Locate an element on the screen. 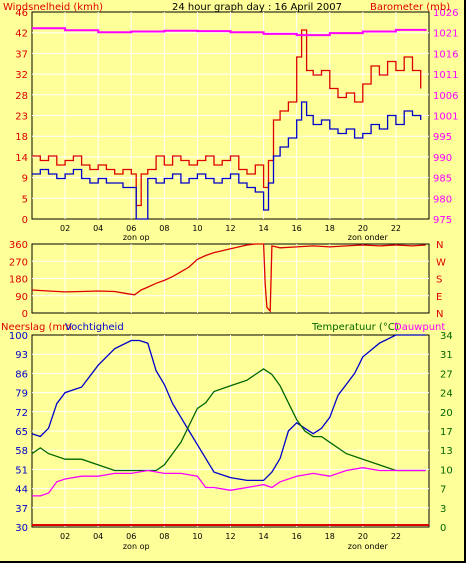 The image size is (466, 563). dewpoint-axis-label: Dauwpunt is located at coordinates (419, 327).